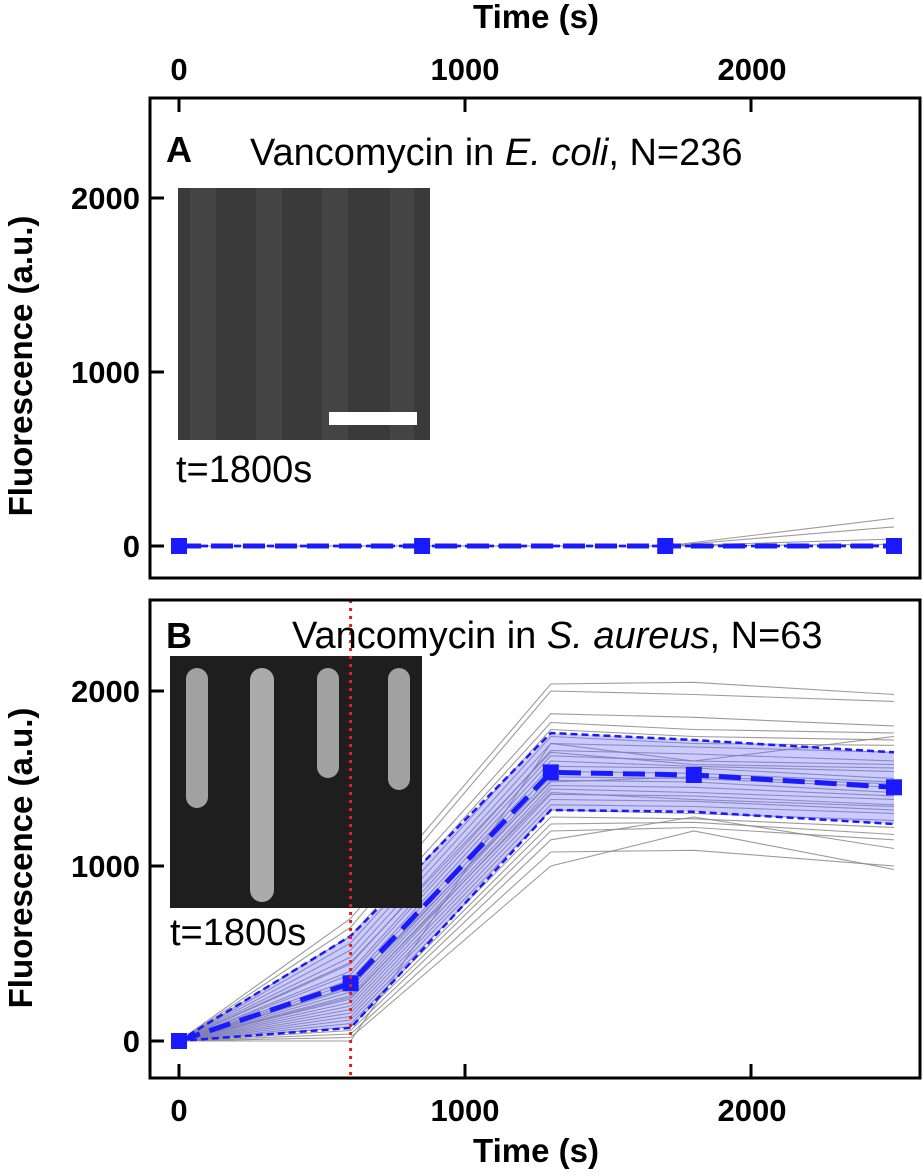 Image resolution: width=923 pixels, height=1176 pixels. I want to click on panel-a-inset-image, so click(304, 314).